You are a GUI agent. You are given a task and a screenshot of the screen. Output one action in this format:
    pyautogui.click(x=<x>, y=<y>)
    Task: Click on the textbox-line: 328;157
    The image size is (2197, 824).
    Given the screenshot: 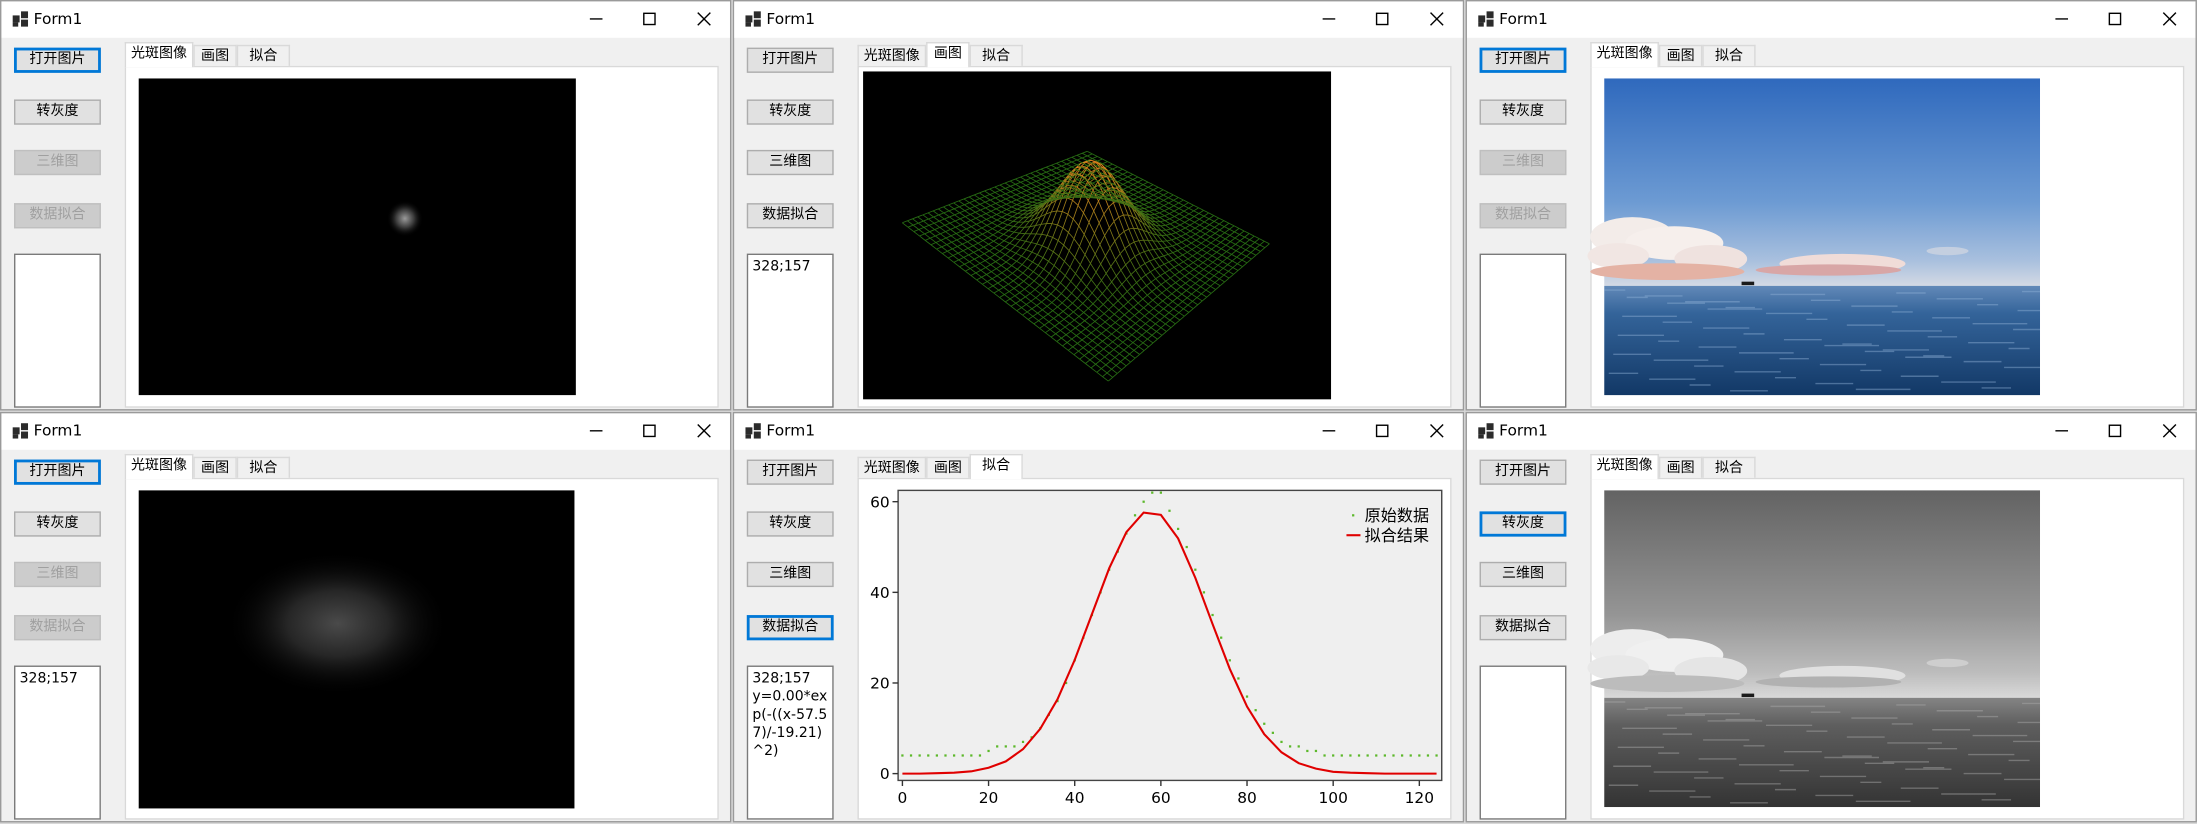 What is the action you would take?
    pyautogui.click(x=781, y=679)
    